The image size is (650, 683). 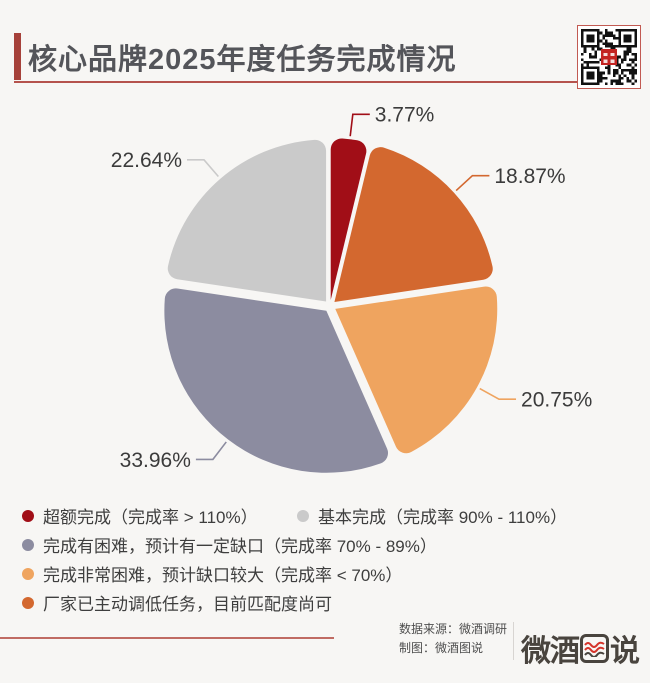 I want to click on slice-value-label: 20.75%, so click(x=556, y=400).